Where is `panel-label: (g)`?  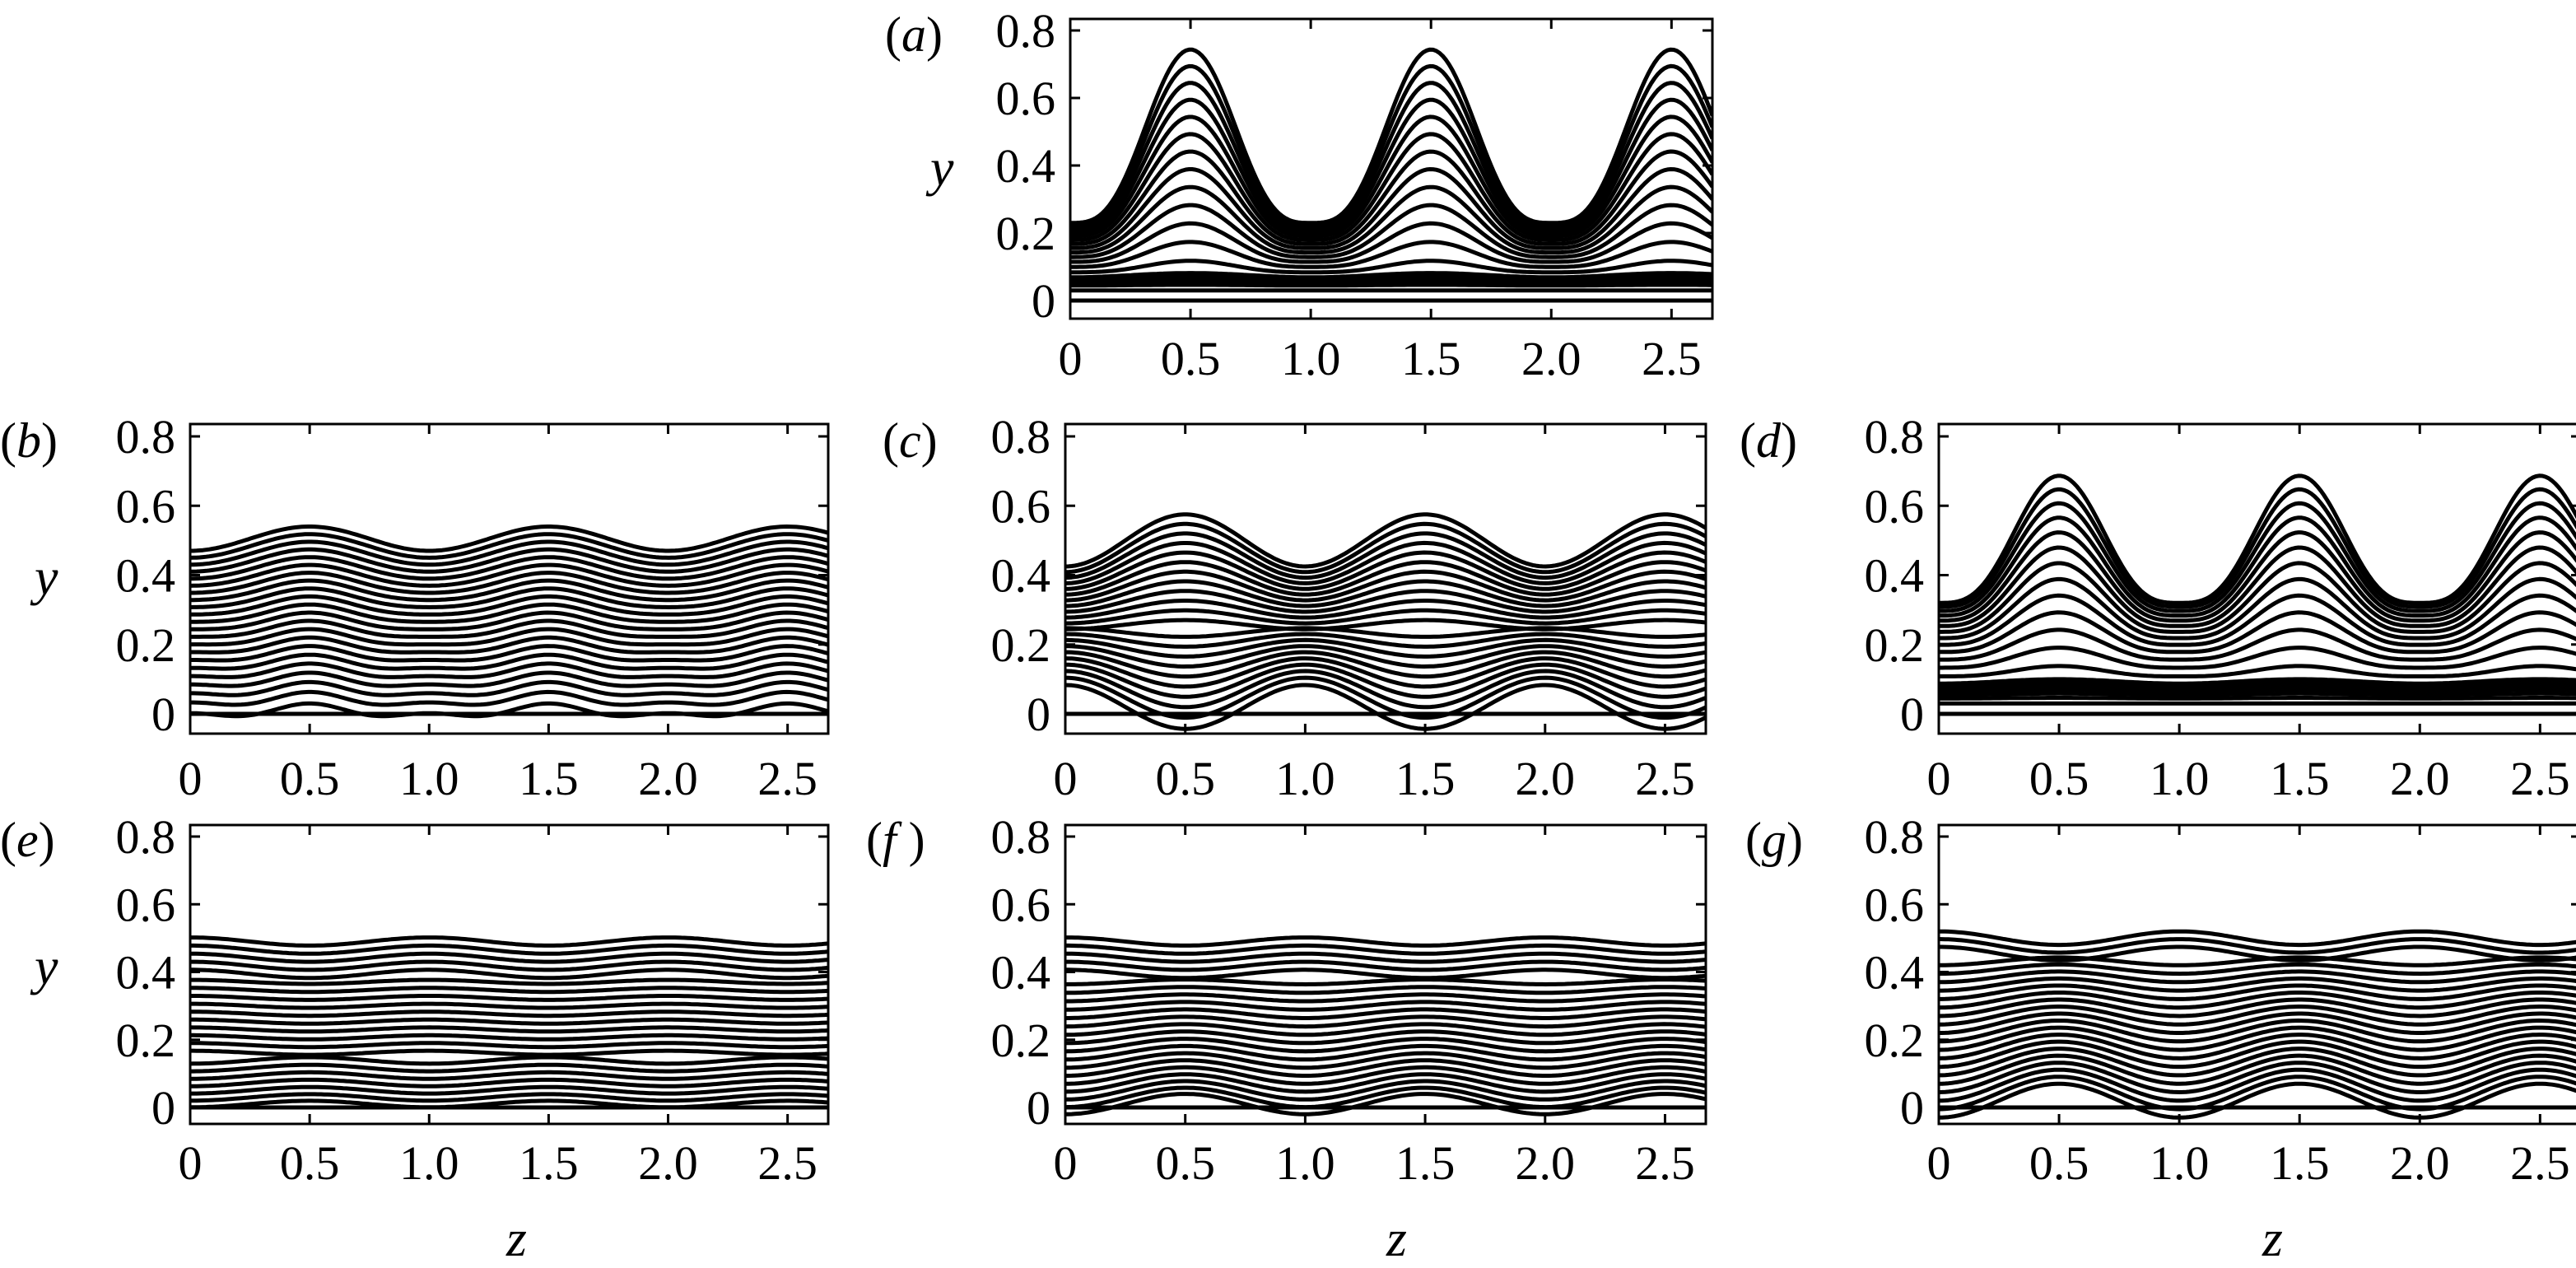 panel-label: (g) is located at coordinates (1774, 840).